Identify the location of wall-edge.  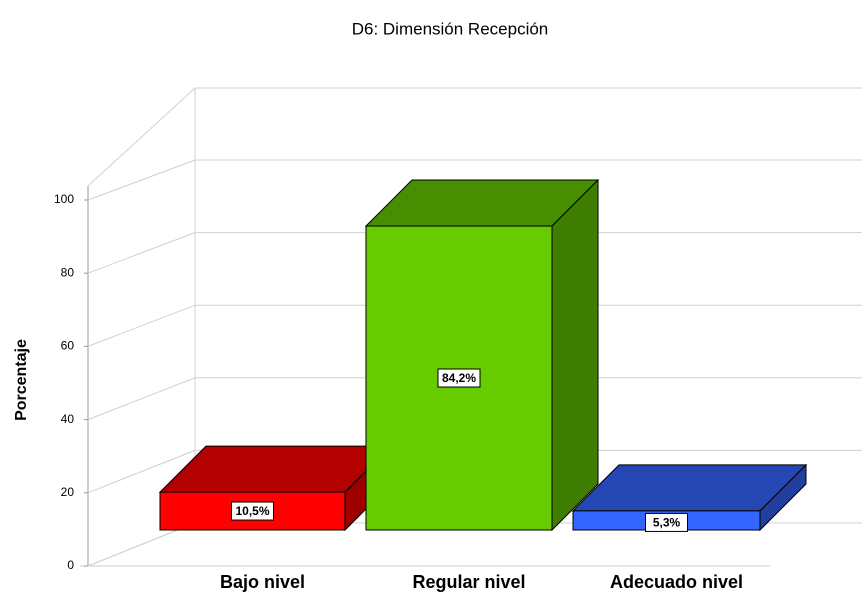
(141, 137).